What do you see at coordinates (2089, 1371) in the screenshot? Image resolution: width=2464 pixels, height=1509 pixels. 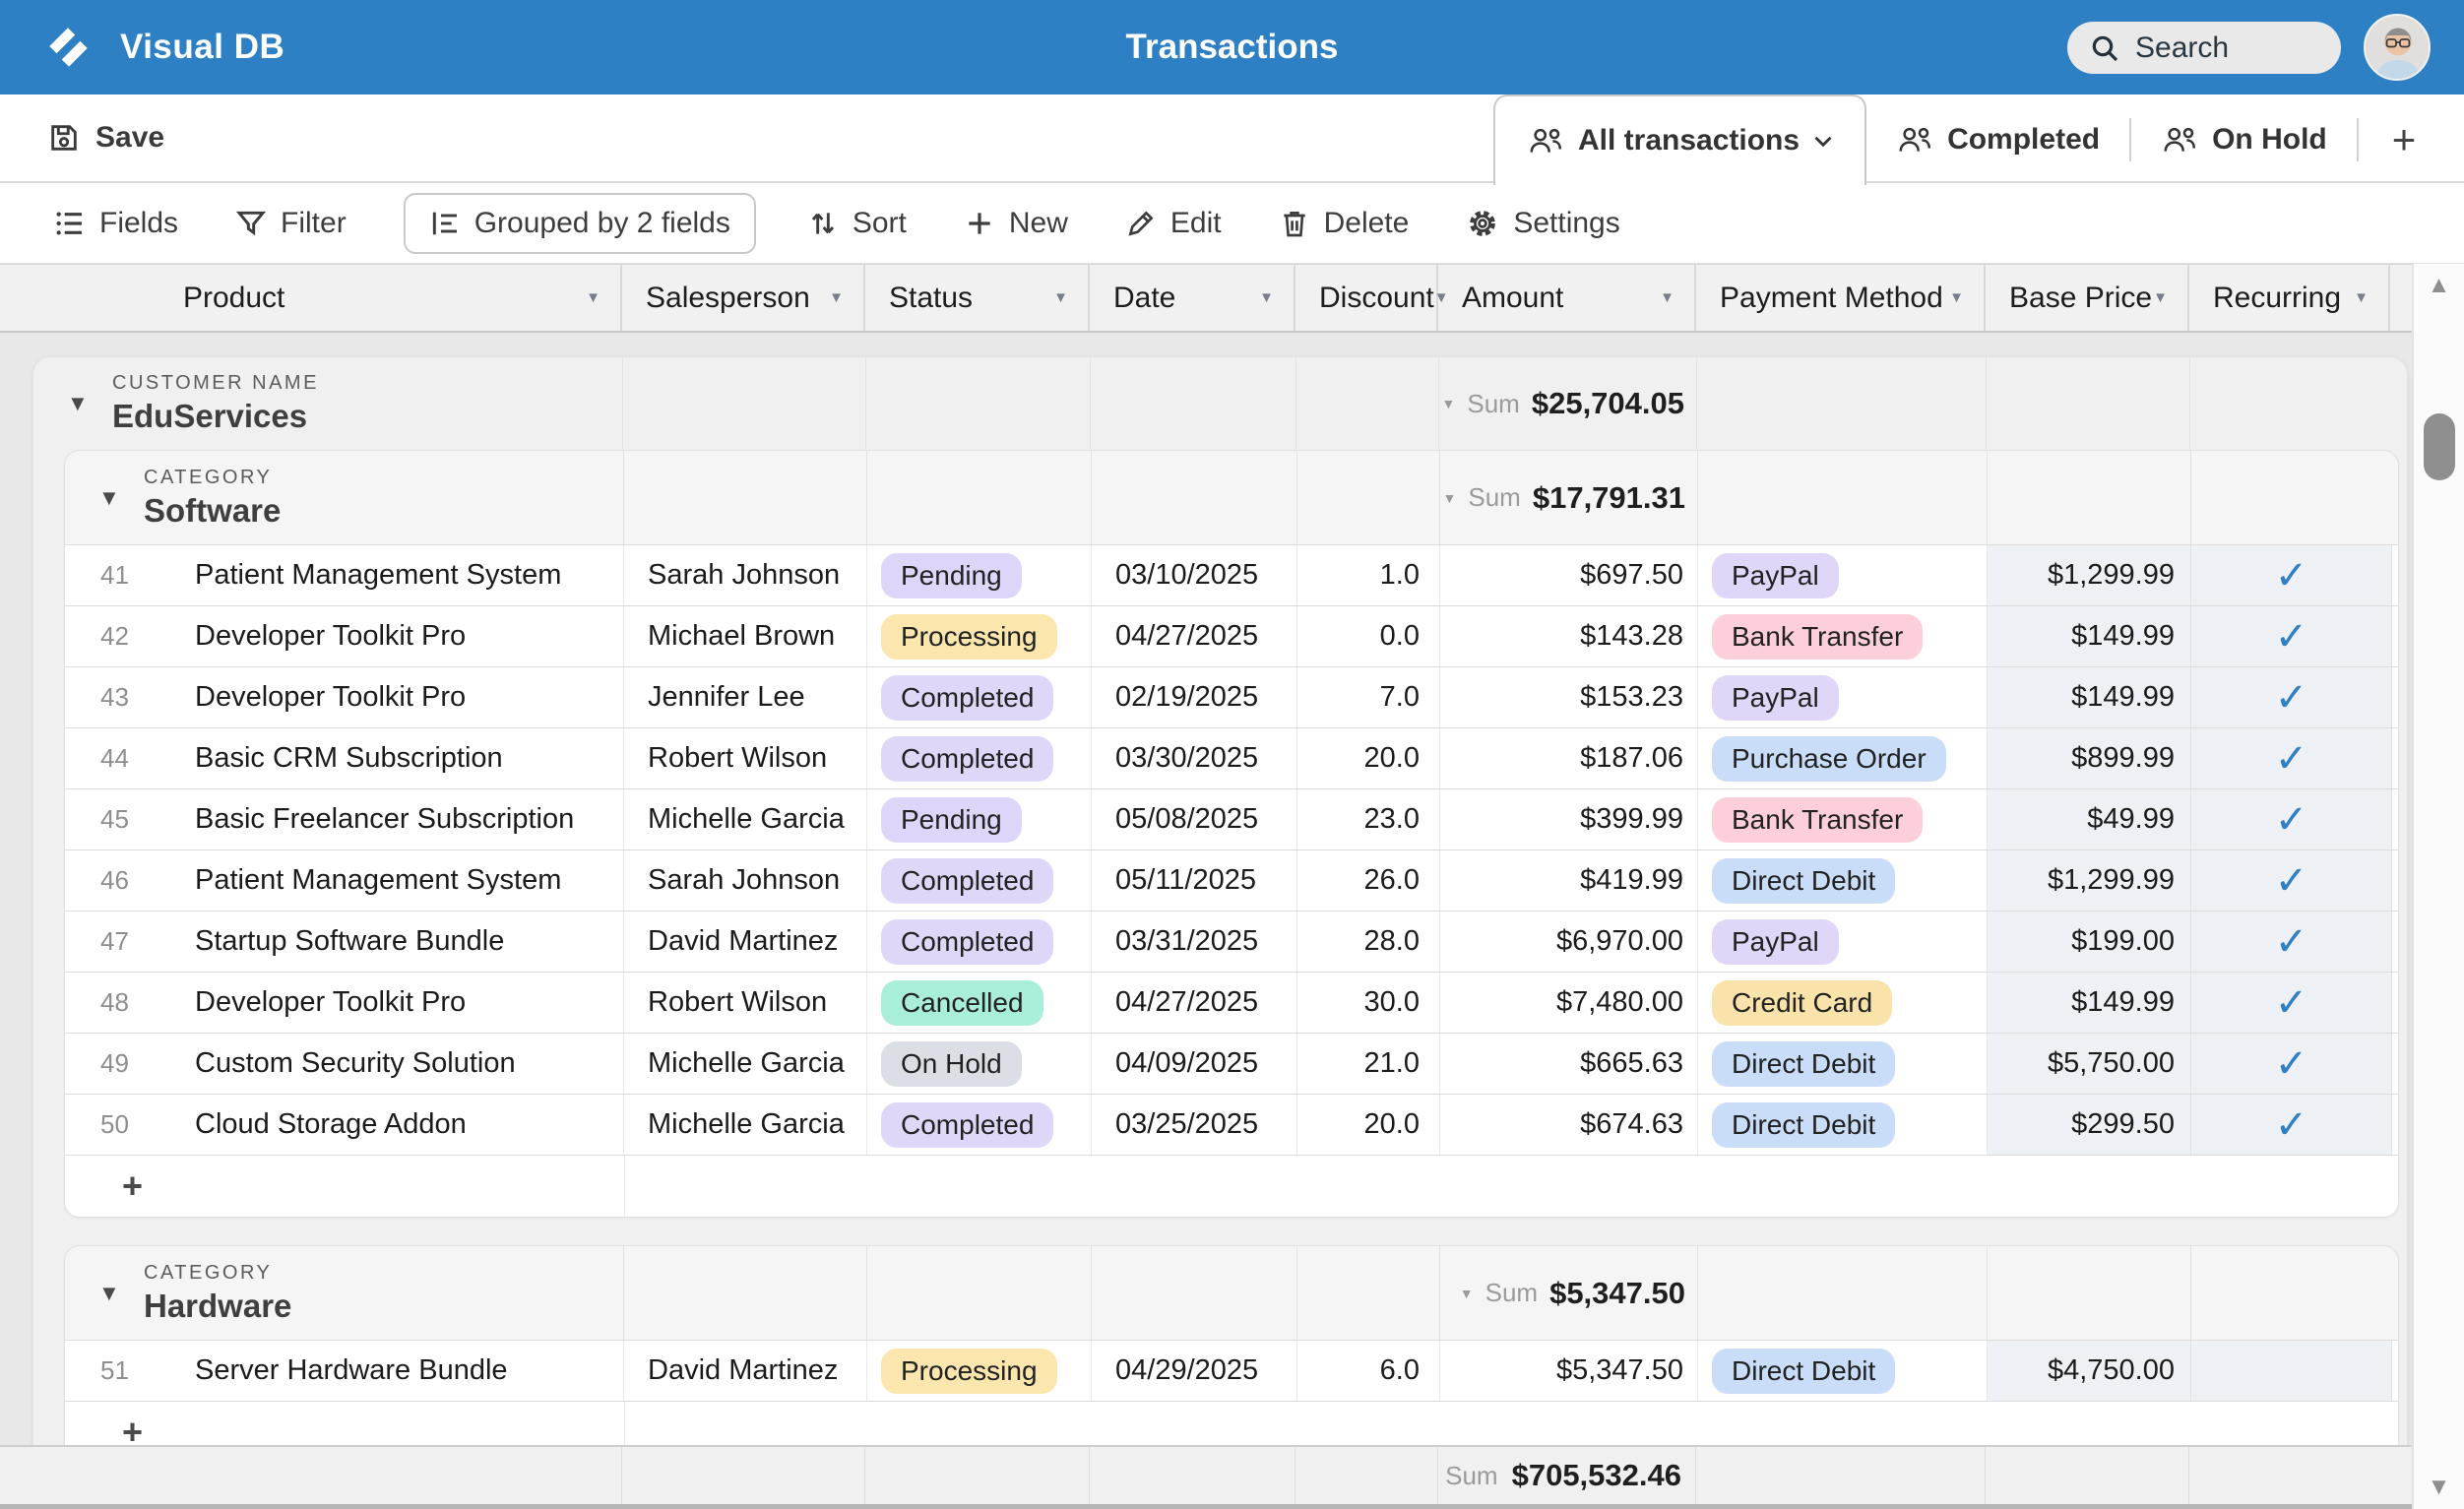 I see `cell-base-price: $4,750.00` at bounding box center [2089, 1371].